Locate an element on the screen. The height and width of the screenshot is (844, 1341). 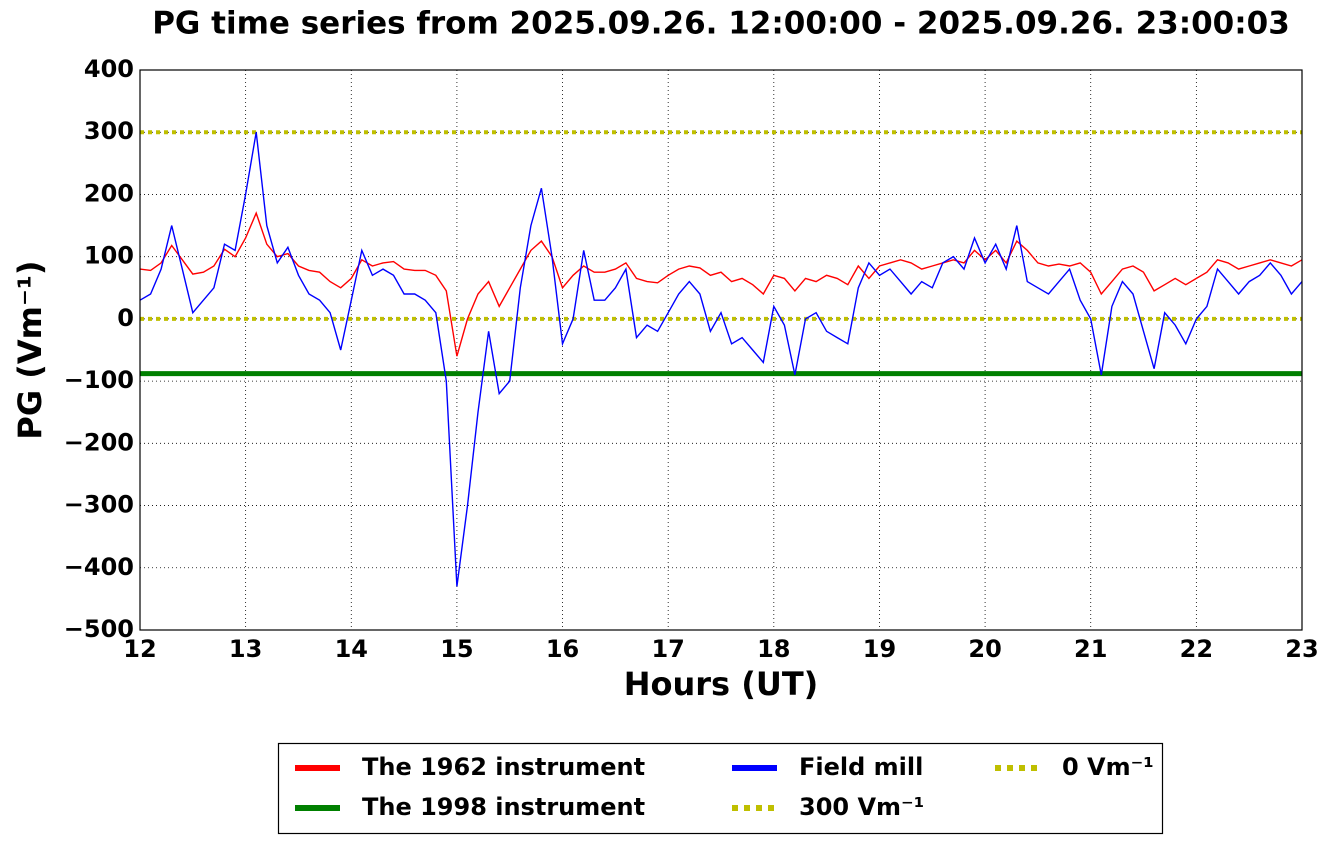
x-tick-label: 13 is located at coordinates (245, 649).